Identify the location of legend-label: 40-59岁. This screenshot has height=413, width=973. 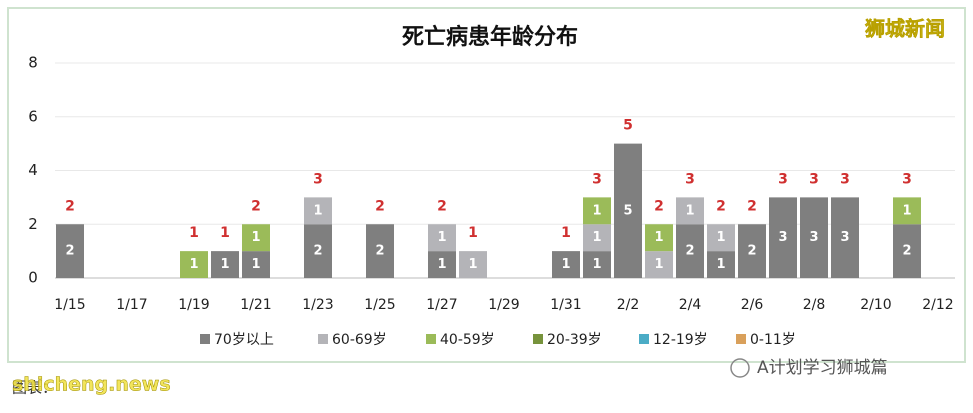
(467, 340).